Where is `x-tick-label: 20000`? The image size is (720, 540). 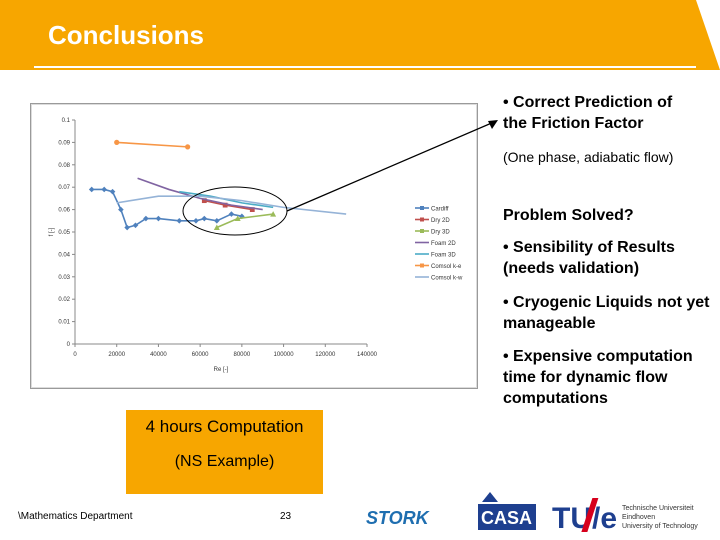 x-tick-label: 20000 is located at coordinates (116, 355).